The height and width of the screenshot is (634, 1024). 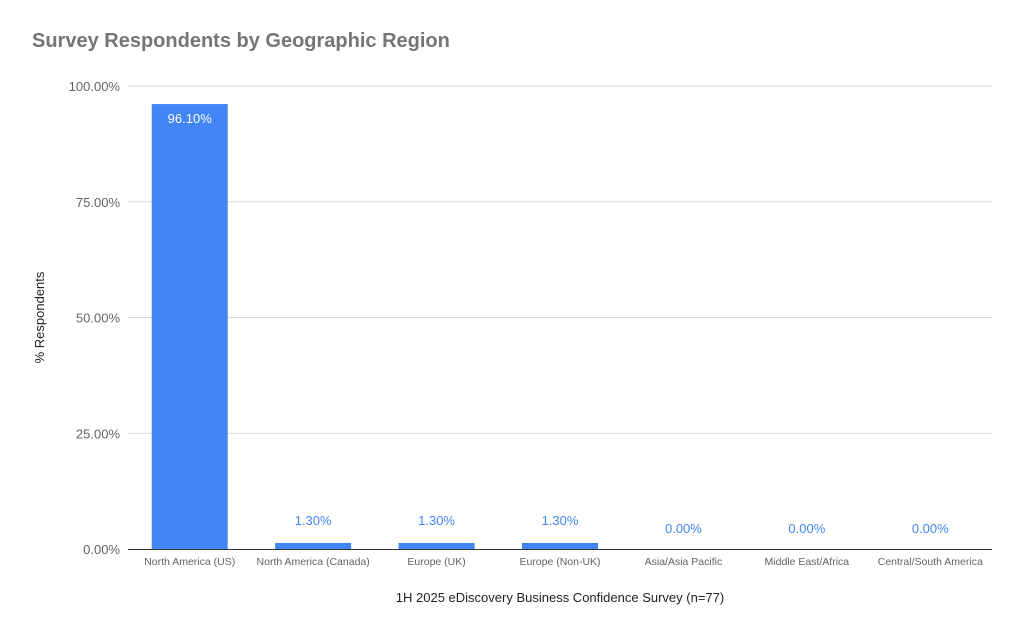 I want to click on chart-title: Survey Respondents by Geographic Region, so click(x=241, y=41).